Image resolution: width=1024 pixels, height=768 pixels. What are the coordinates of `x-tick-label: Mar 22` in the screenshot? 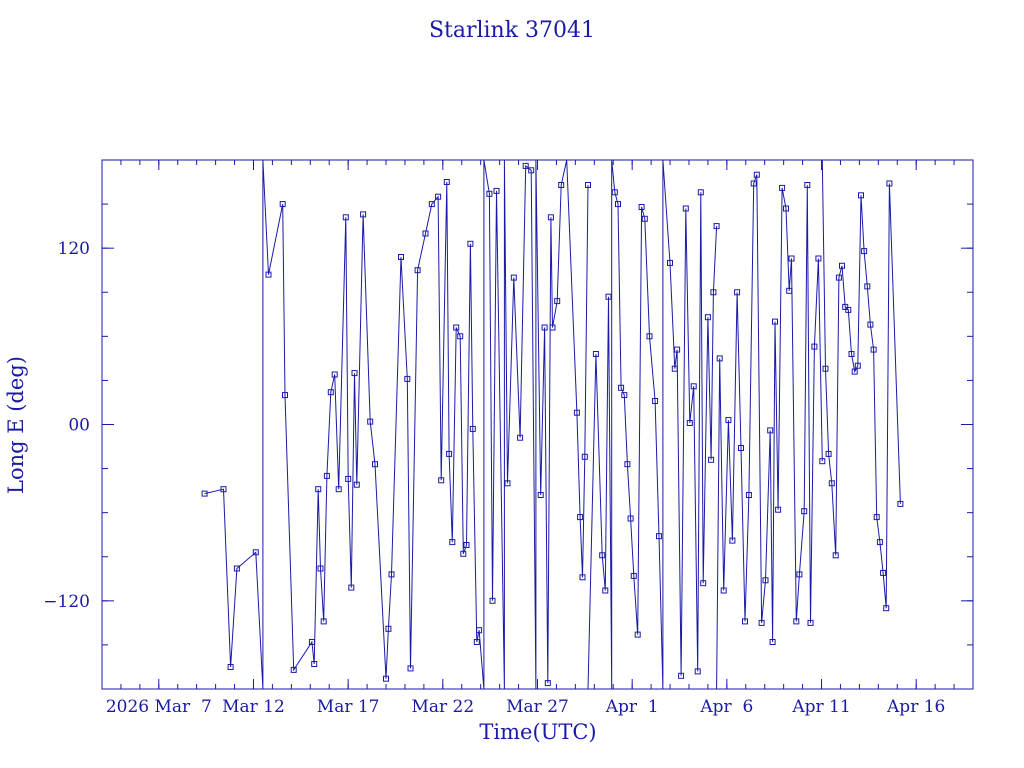 It's located at (442, 707).